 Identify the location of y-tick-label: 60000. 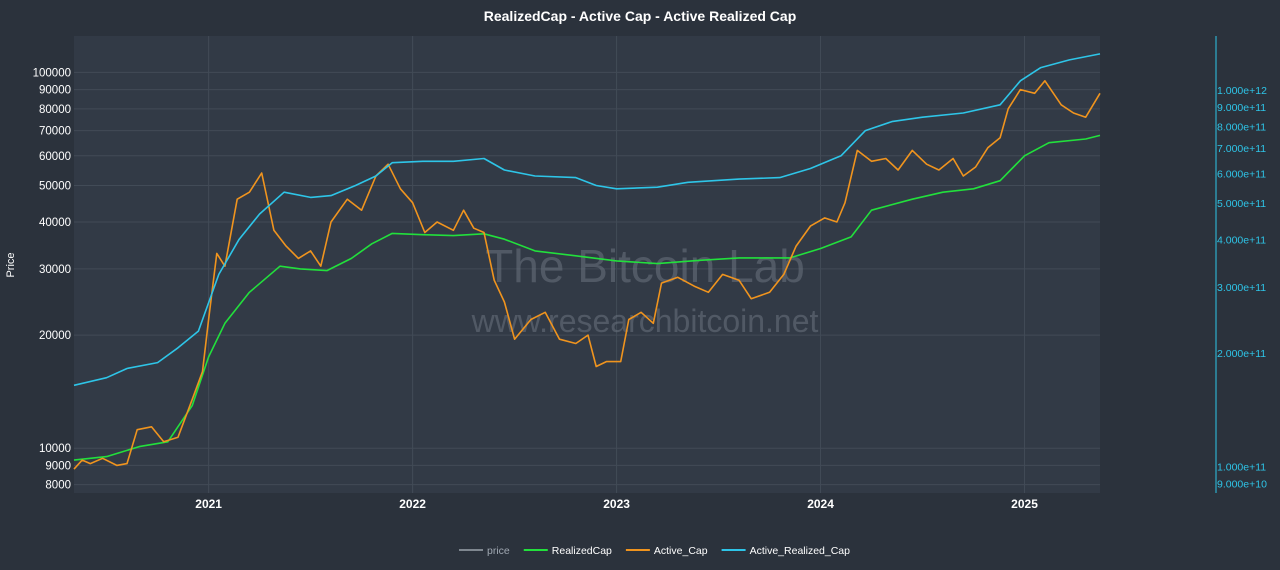
(55, 157).